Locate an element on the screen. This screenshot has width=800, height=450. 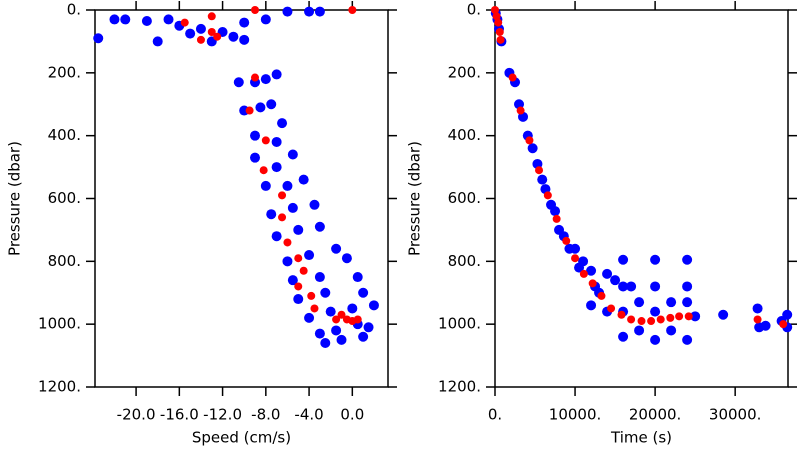
x-tick-label: 0. is located at coordinates (495, 415).